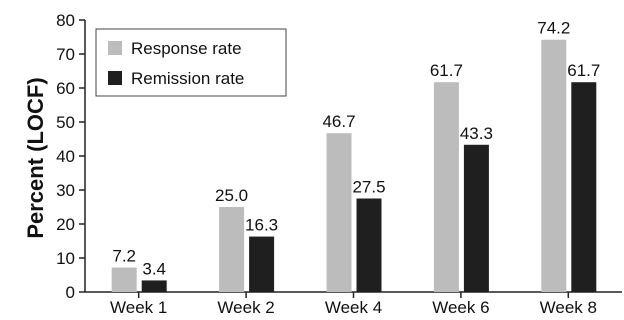 The height and width of the screenshot is (320, 624). Describe the element at coordinates (70, 292) in the screenshot. I see `y-tick-label: 0` at that location.